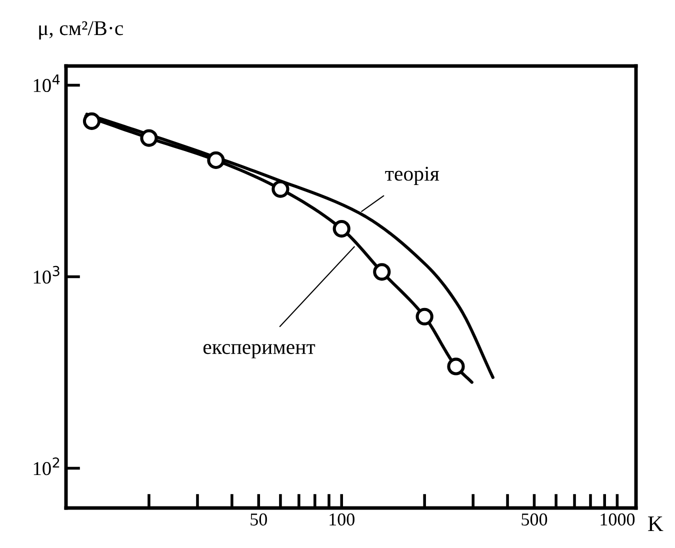 This screenshot has width=675, height=548. I want to click on annotation: теорія, so click(412, 176).